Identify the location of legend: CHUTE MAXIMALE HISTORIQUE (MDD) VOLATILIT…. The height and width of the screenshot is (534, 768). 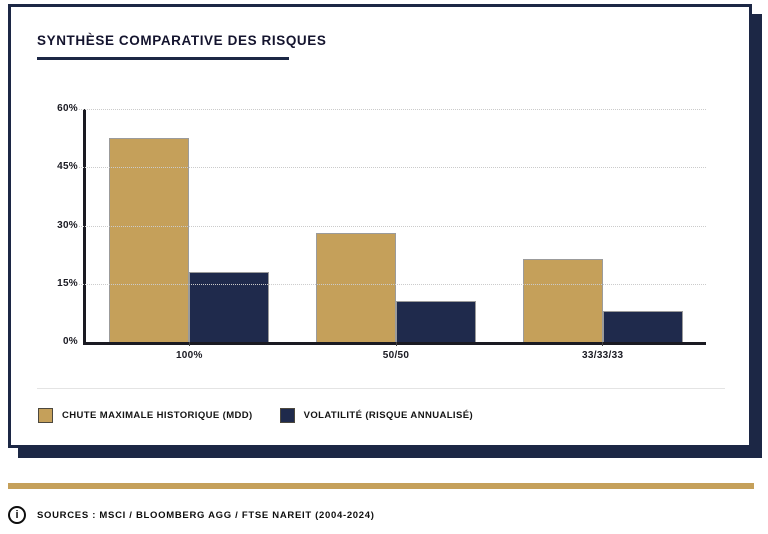
(255, 415).